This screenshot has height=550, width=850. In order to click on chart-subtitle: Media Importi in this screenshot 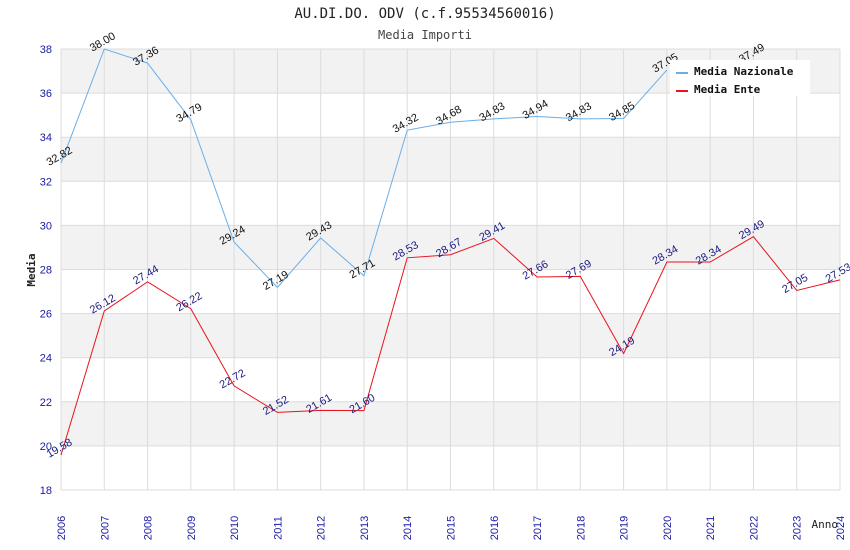, I will do `click(425, 35)`.